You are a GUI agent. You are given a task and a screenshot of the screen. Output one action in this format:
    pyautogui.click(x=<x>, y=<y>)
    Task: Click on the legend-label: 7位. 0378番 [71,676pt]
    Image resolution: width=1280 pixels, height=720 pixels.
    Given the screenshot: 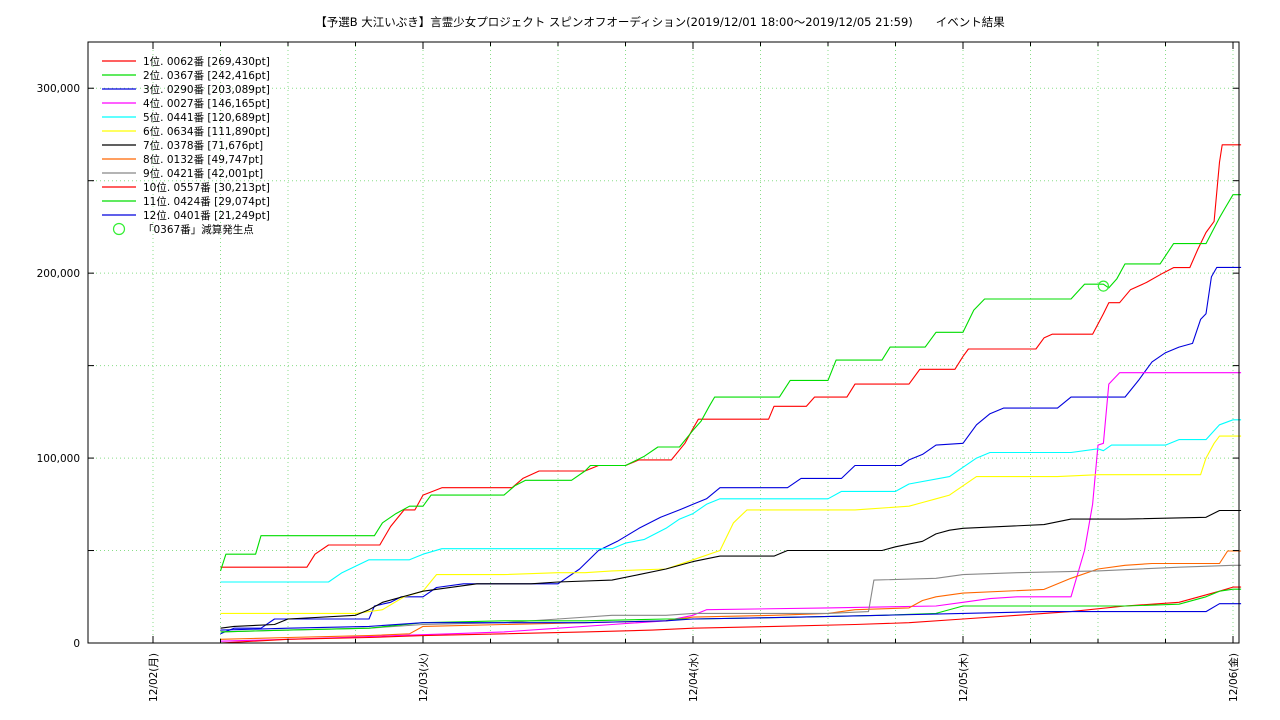 What is the action you would take?
    pyautogui.click(x=203, y=145)
    